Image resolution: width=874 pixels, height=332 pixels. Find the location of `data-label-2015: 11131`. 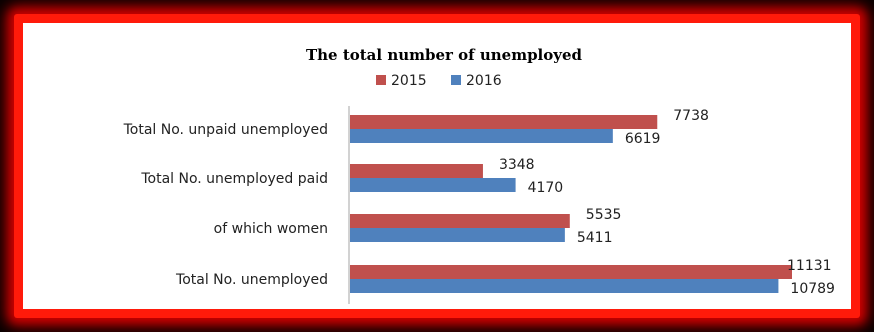

data-label-2015: 11131 is located at coordinates (809, 266).